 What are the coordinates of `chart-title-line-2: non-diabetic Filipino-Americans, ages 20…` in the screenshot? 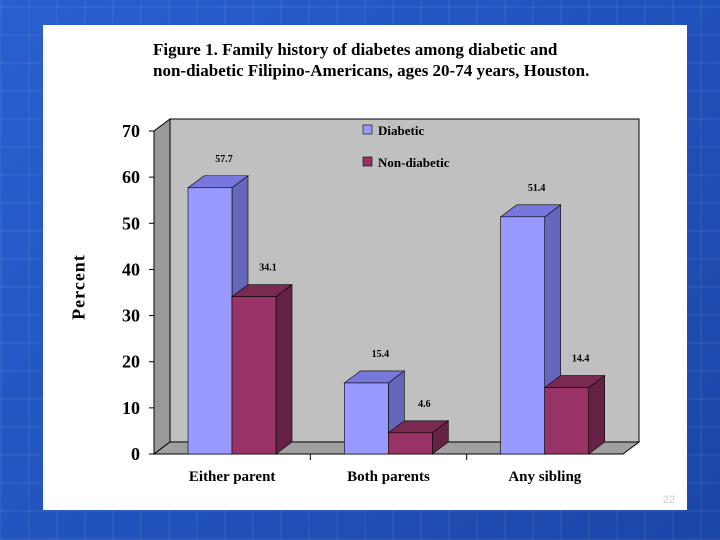 It's located at (371, 70).